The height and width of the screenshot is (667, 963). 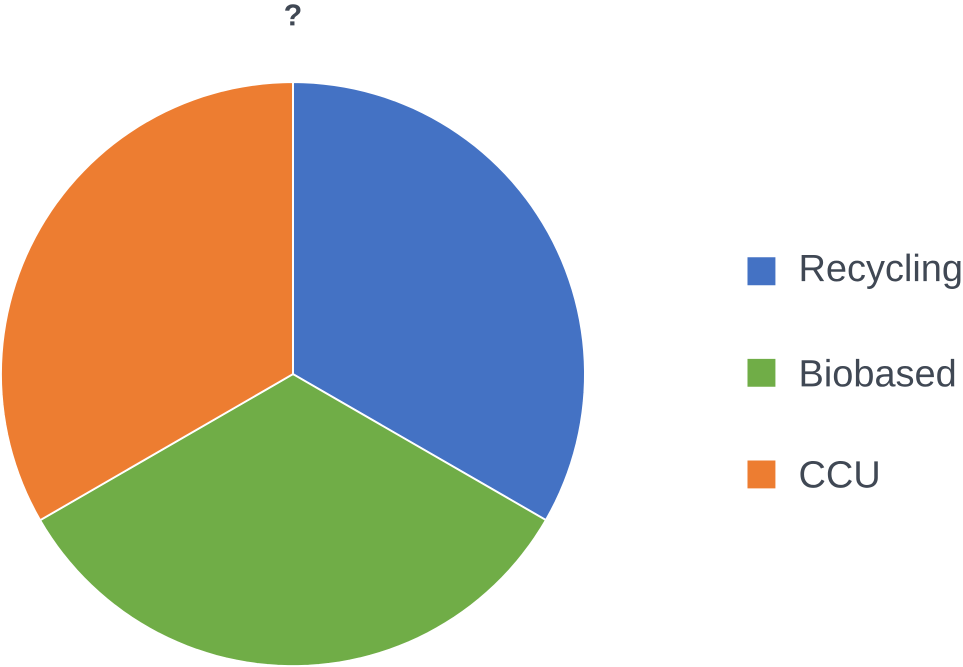 I want to click on legend-label: Recycling, so click(x=881, y=271).